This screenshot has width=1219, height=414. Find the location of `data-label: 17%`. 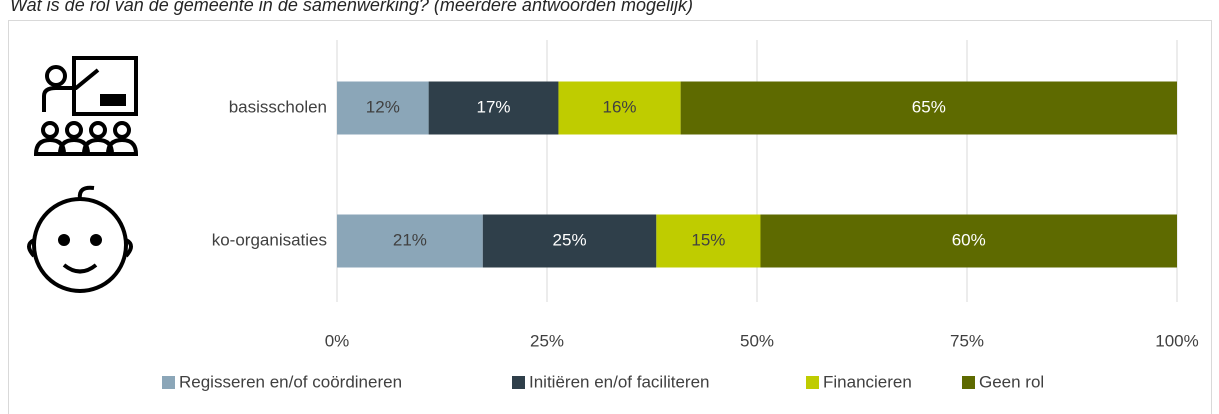

data-label: 17% is located at coordinates (494, 106).